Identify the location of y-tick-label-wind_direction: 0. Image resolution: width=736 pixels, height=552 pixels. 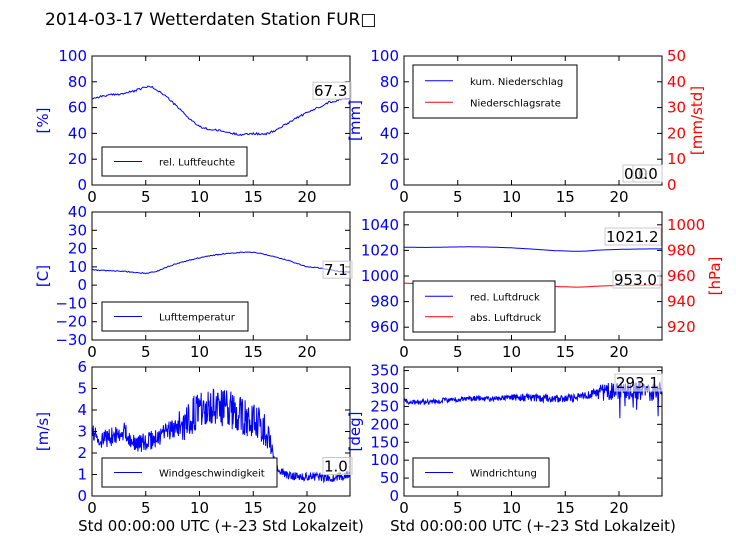
(394, 496).